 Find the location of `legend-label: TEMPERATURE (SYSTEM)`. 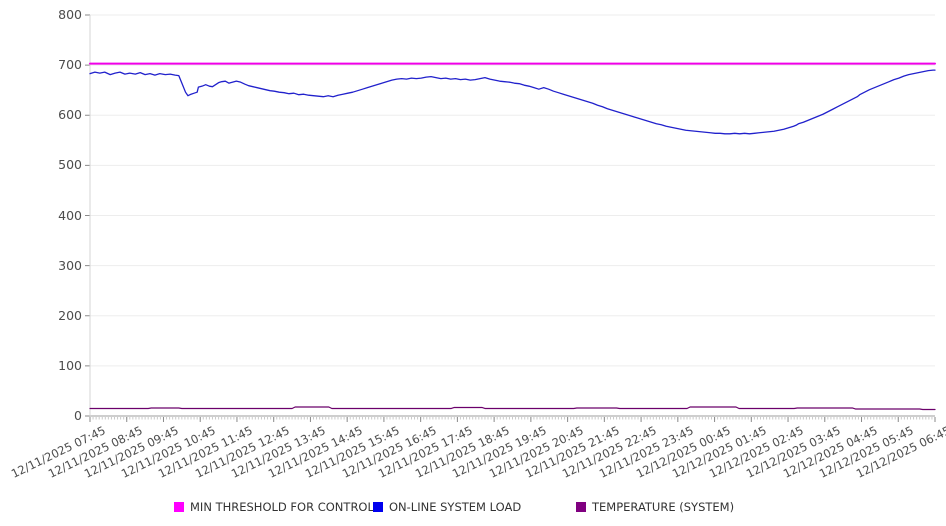

legend-label: TEMPERATURE (SYSTEM) is located at coordinates (663, 507).